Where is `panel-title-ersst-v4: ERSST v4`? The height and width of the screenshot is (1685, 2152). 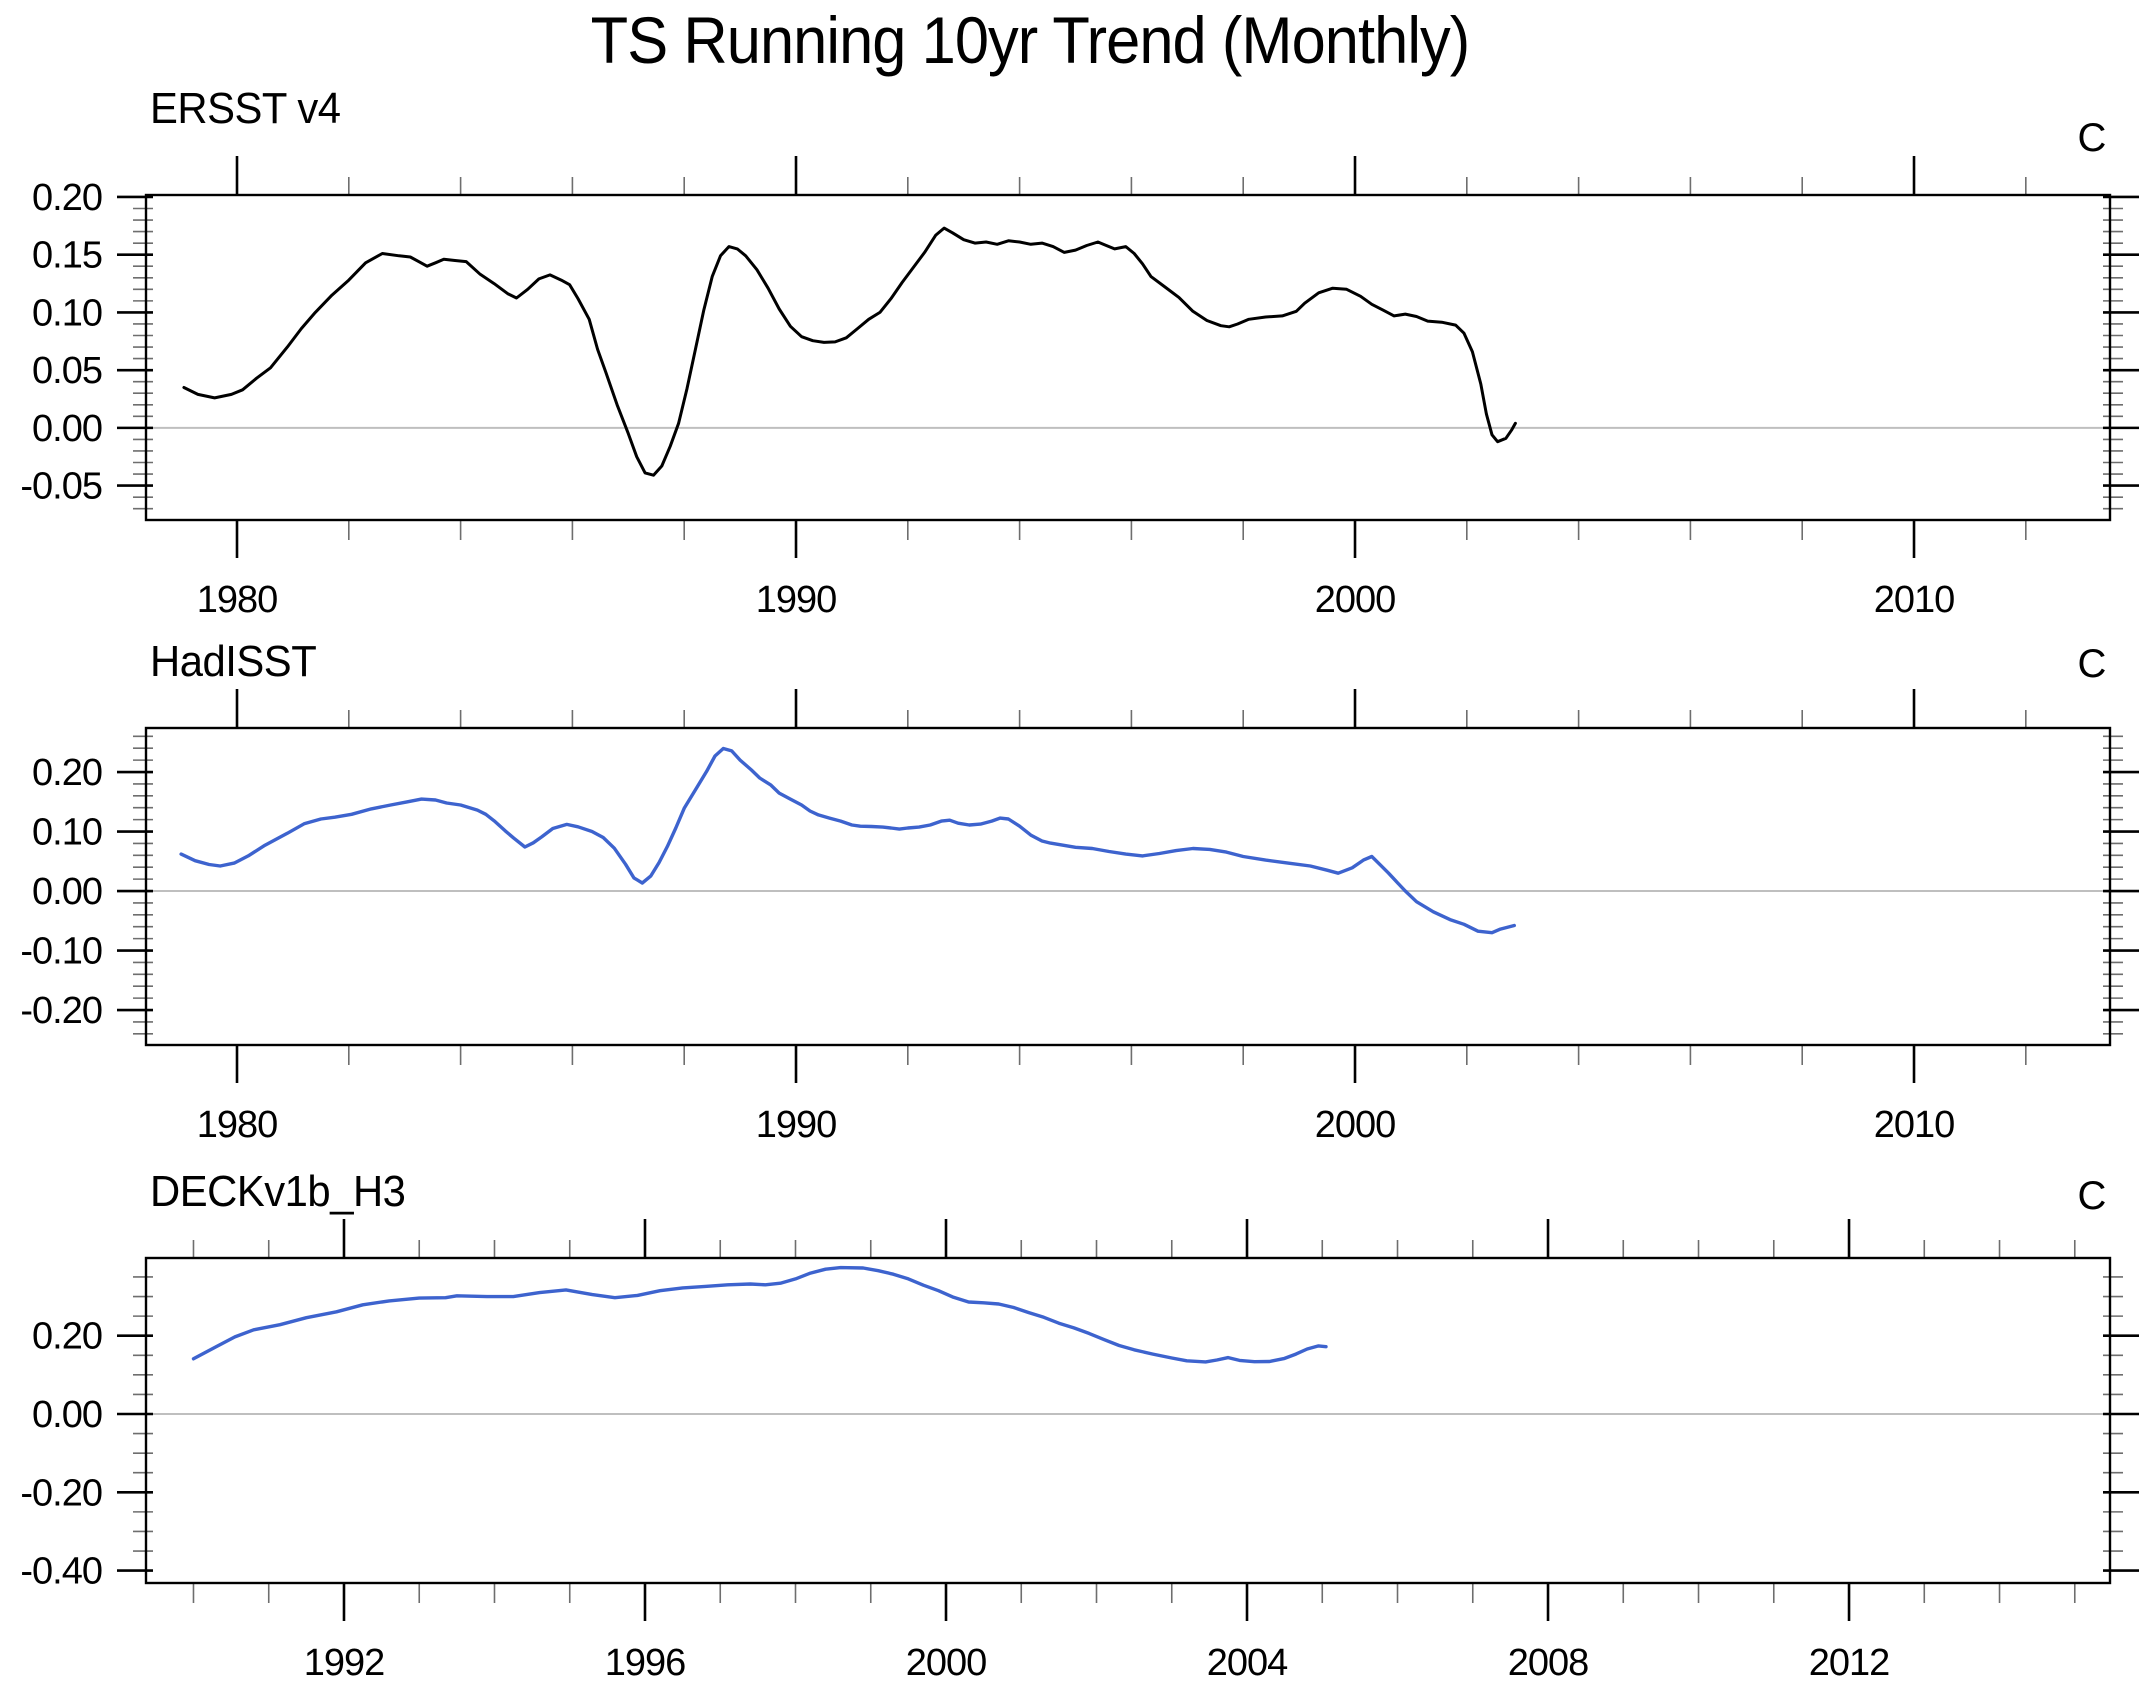 panel-title-ersst-v4: ERSST v4 is located at coordinates (245, 108).